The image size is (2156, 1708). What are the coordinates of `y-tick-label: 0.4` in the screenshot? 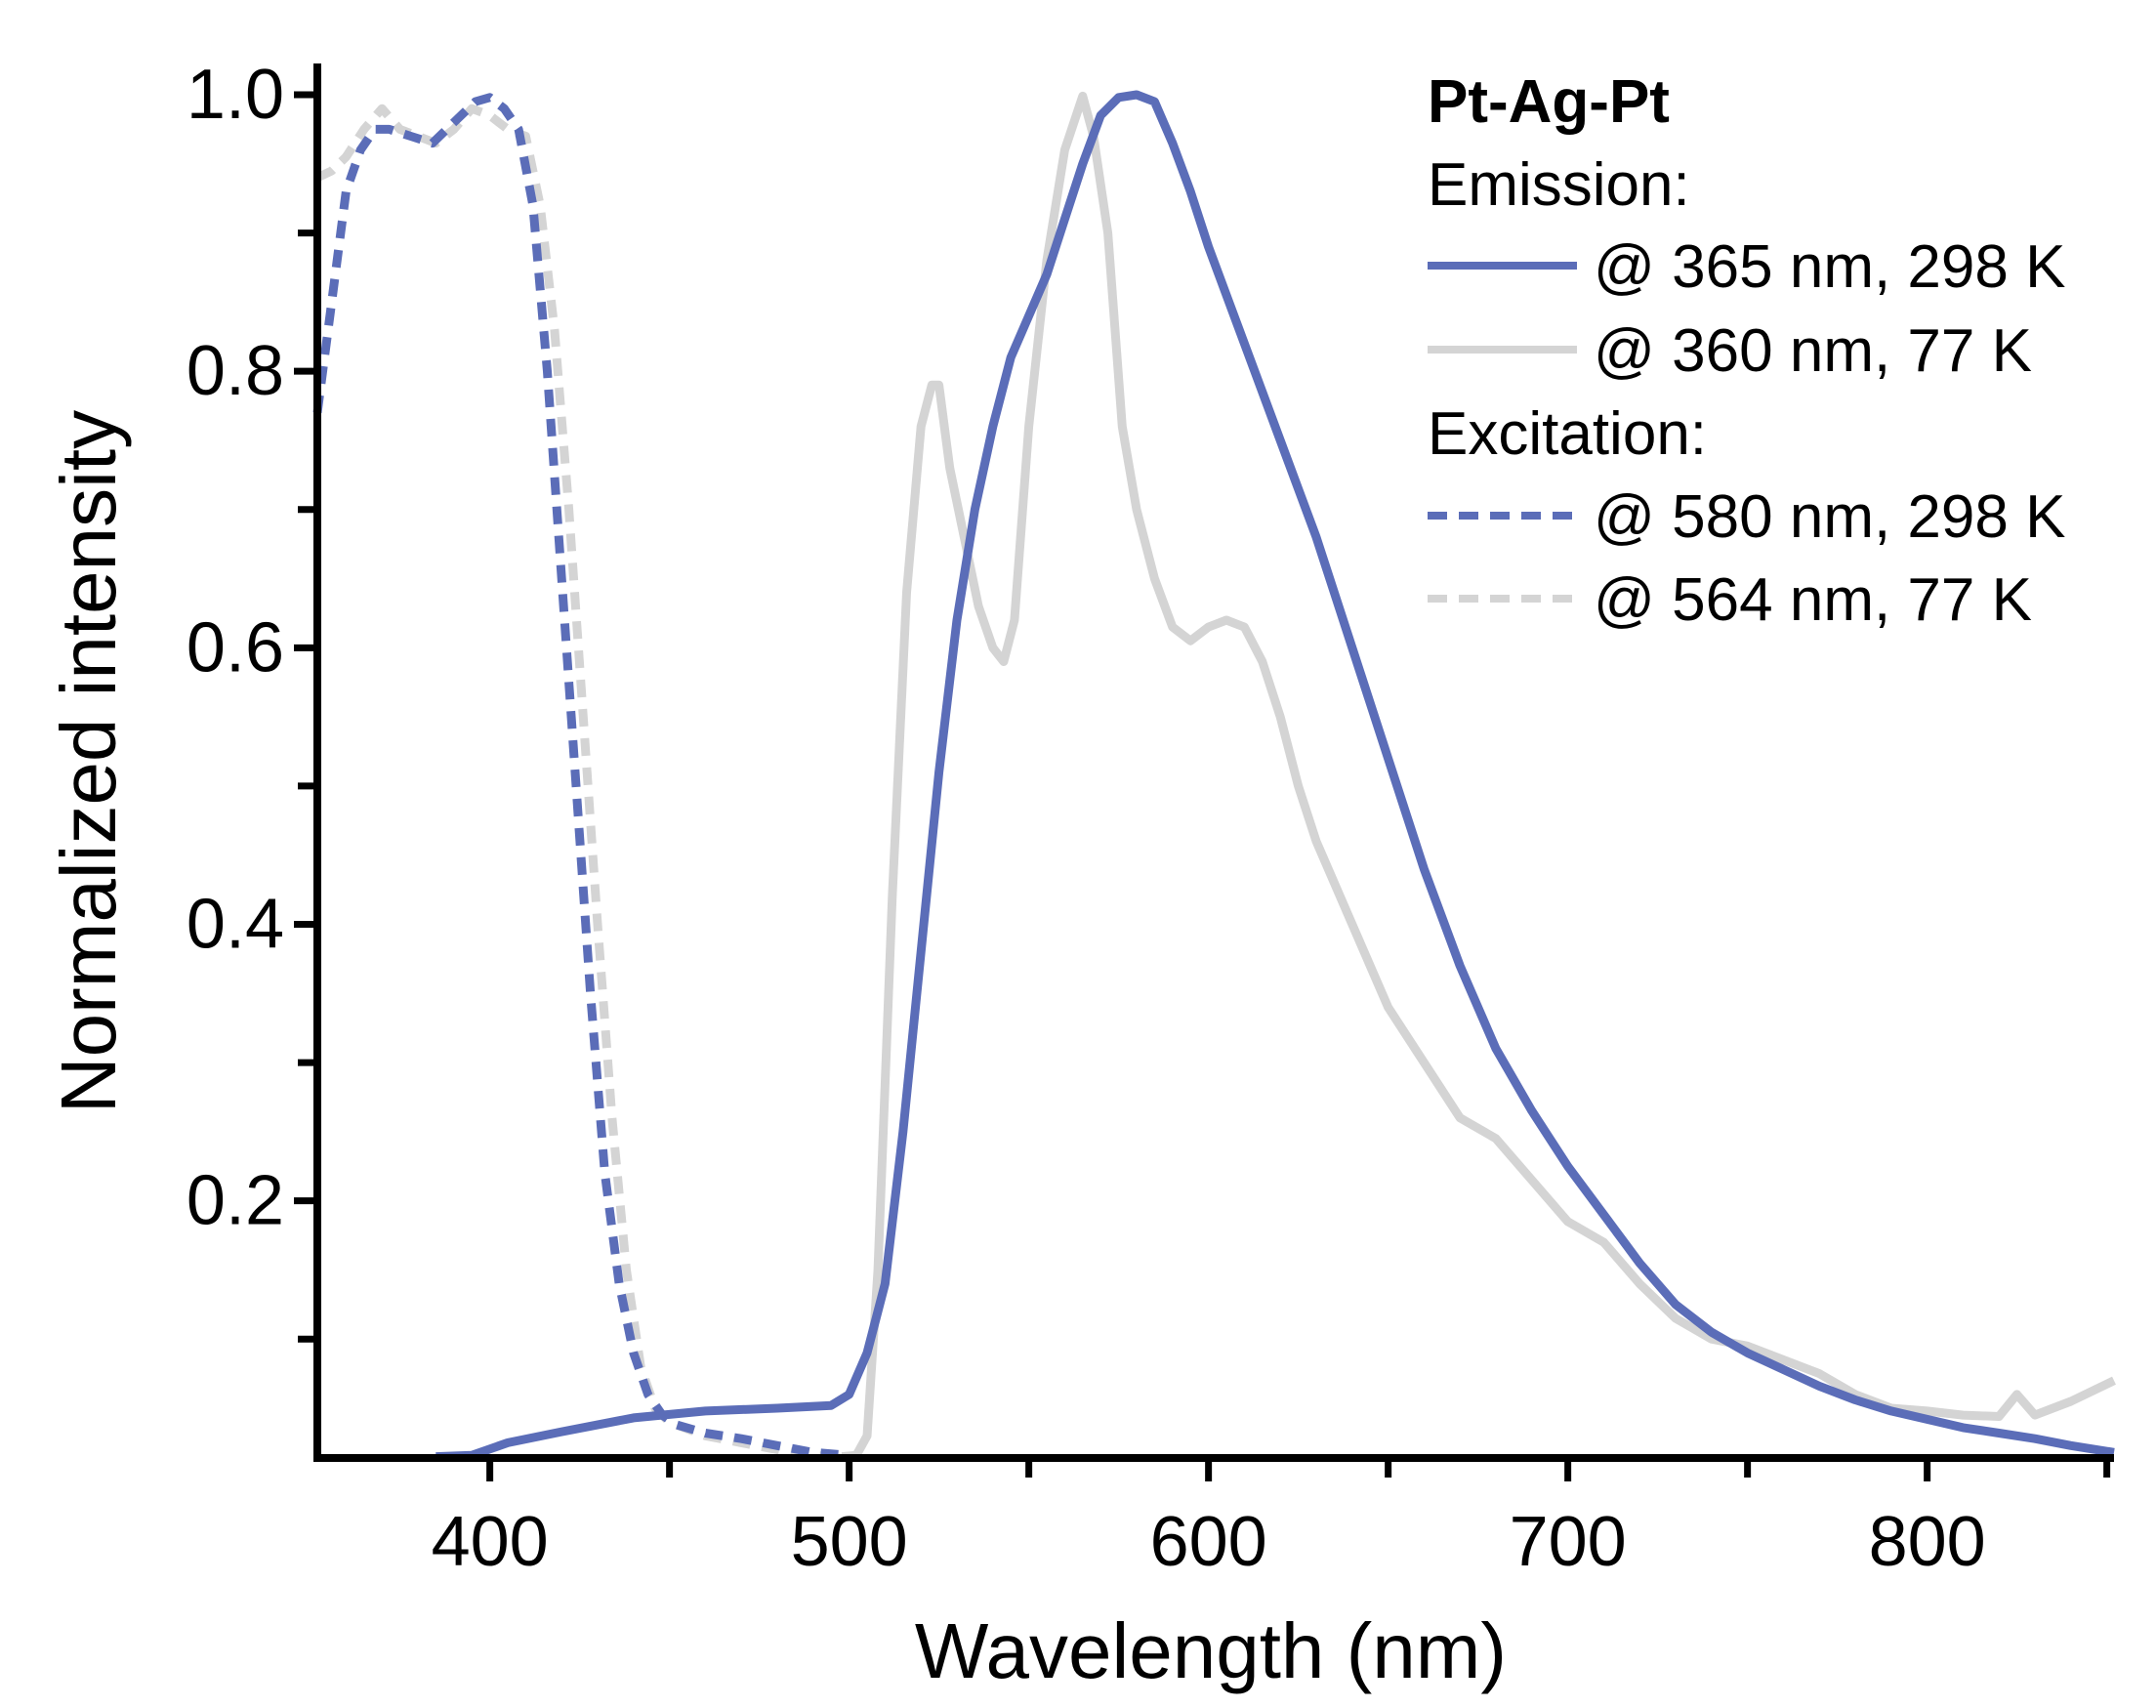 It's located at (236, 924).